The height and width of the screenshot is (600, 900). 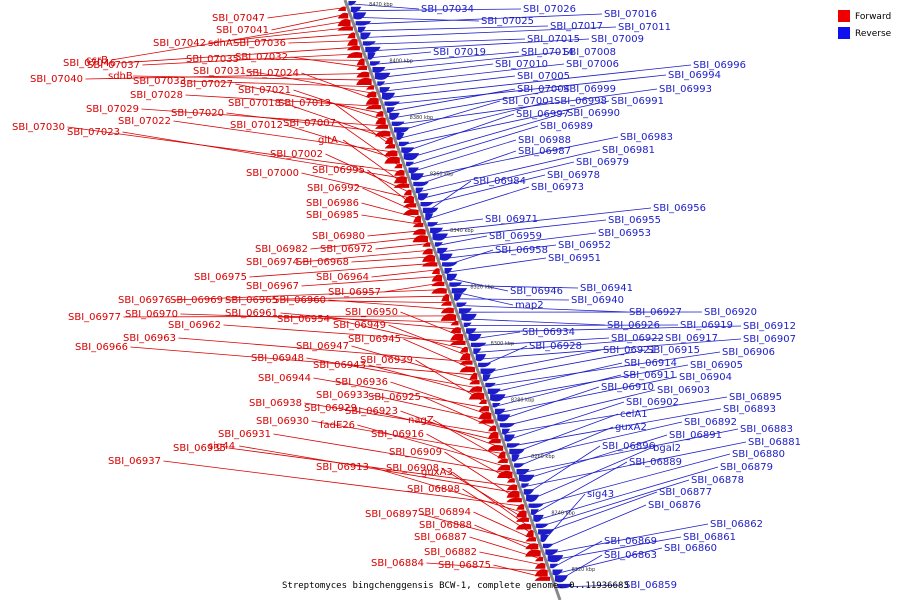 What do you see at coordinates (769, 339) in the screenshot?
I see `reverse-gene-label: SBI_06907` at bounding box center [769, 339].